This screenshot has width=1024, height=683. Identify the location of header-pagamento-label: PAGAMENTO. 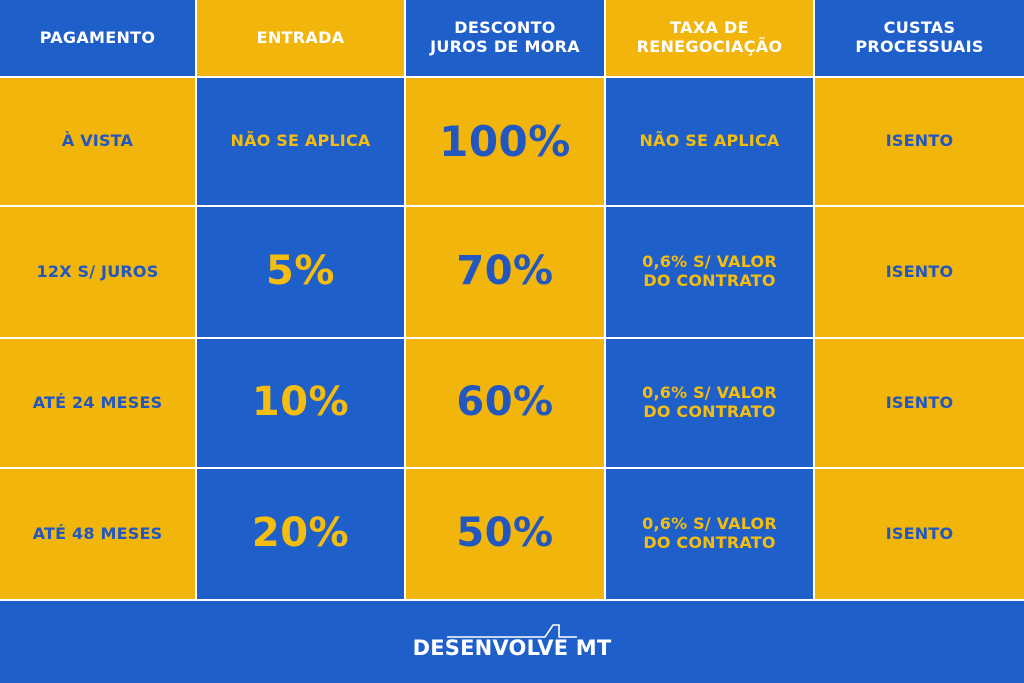
(97, 37).